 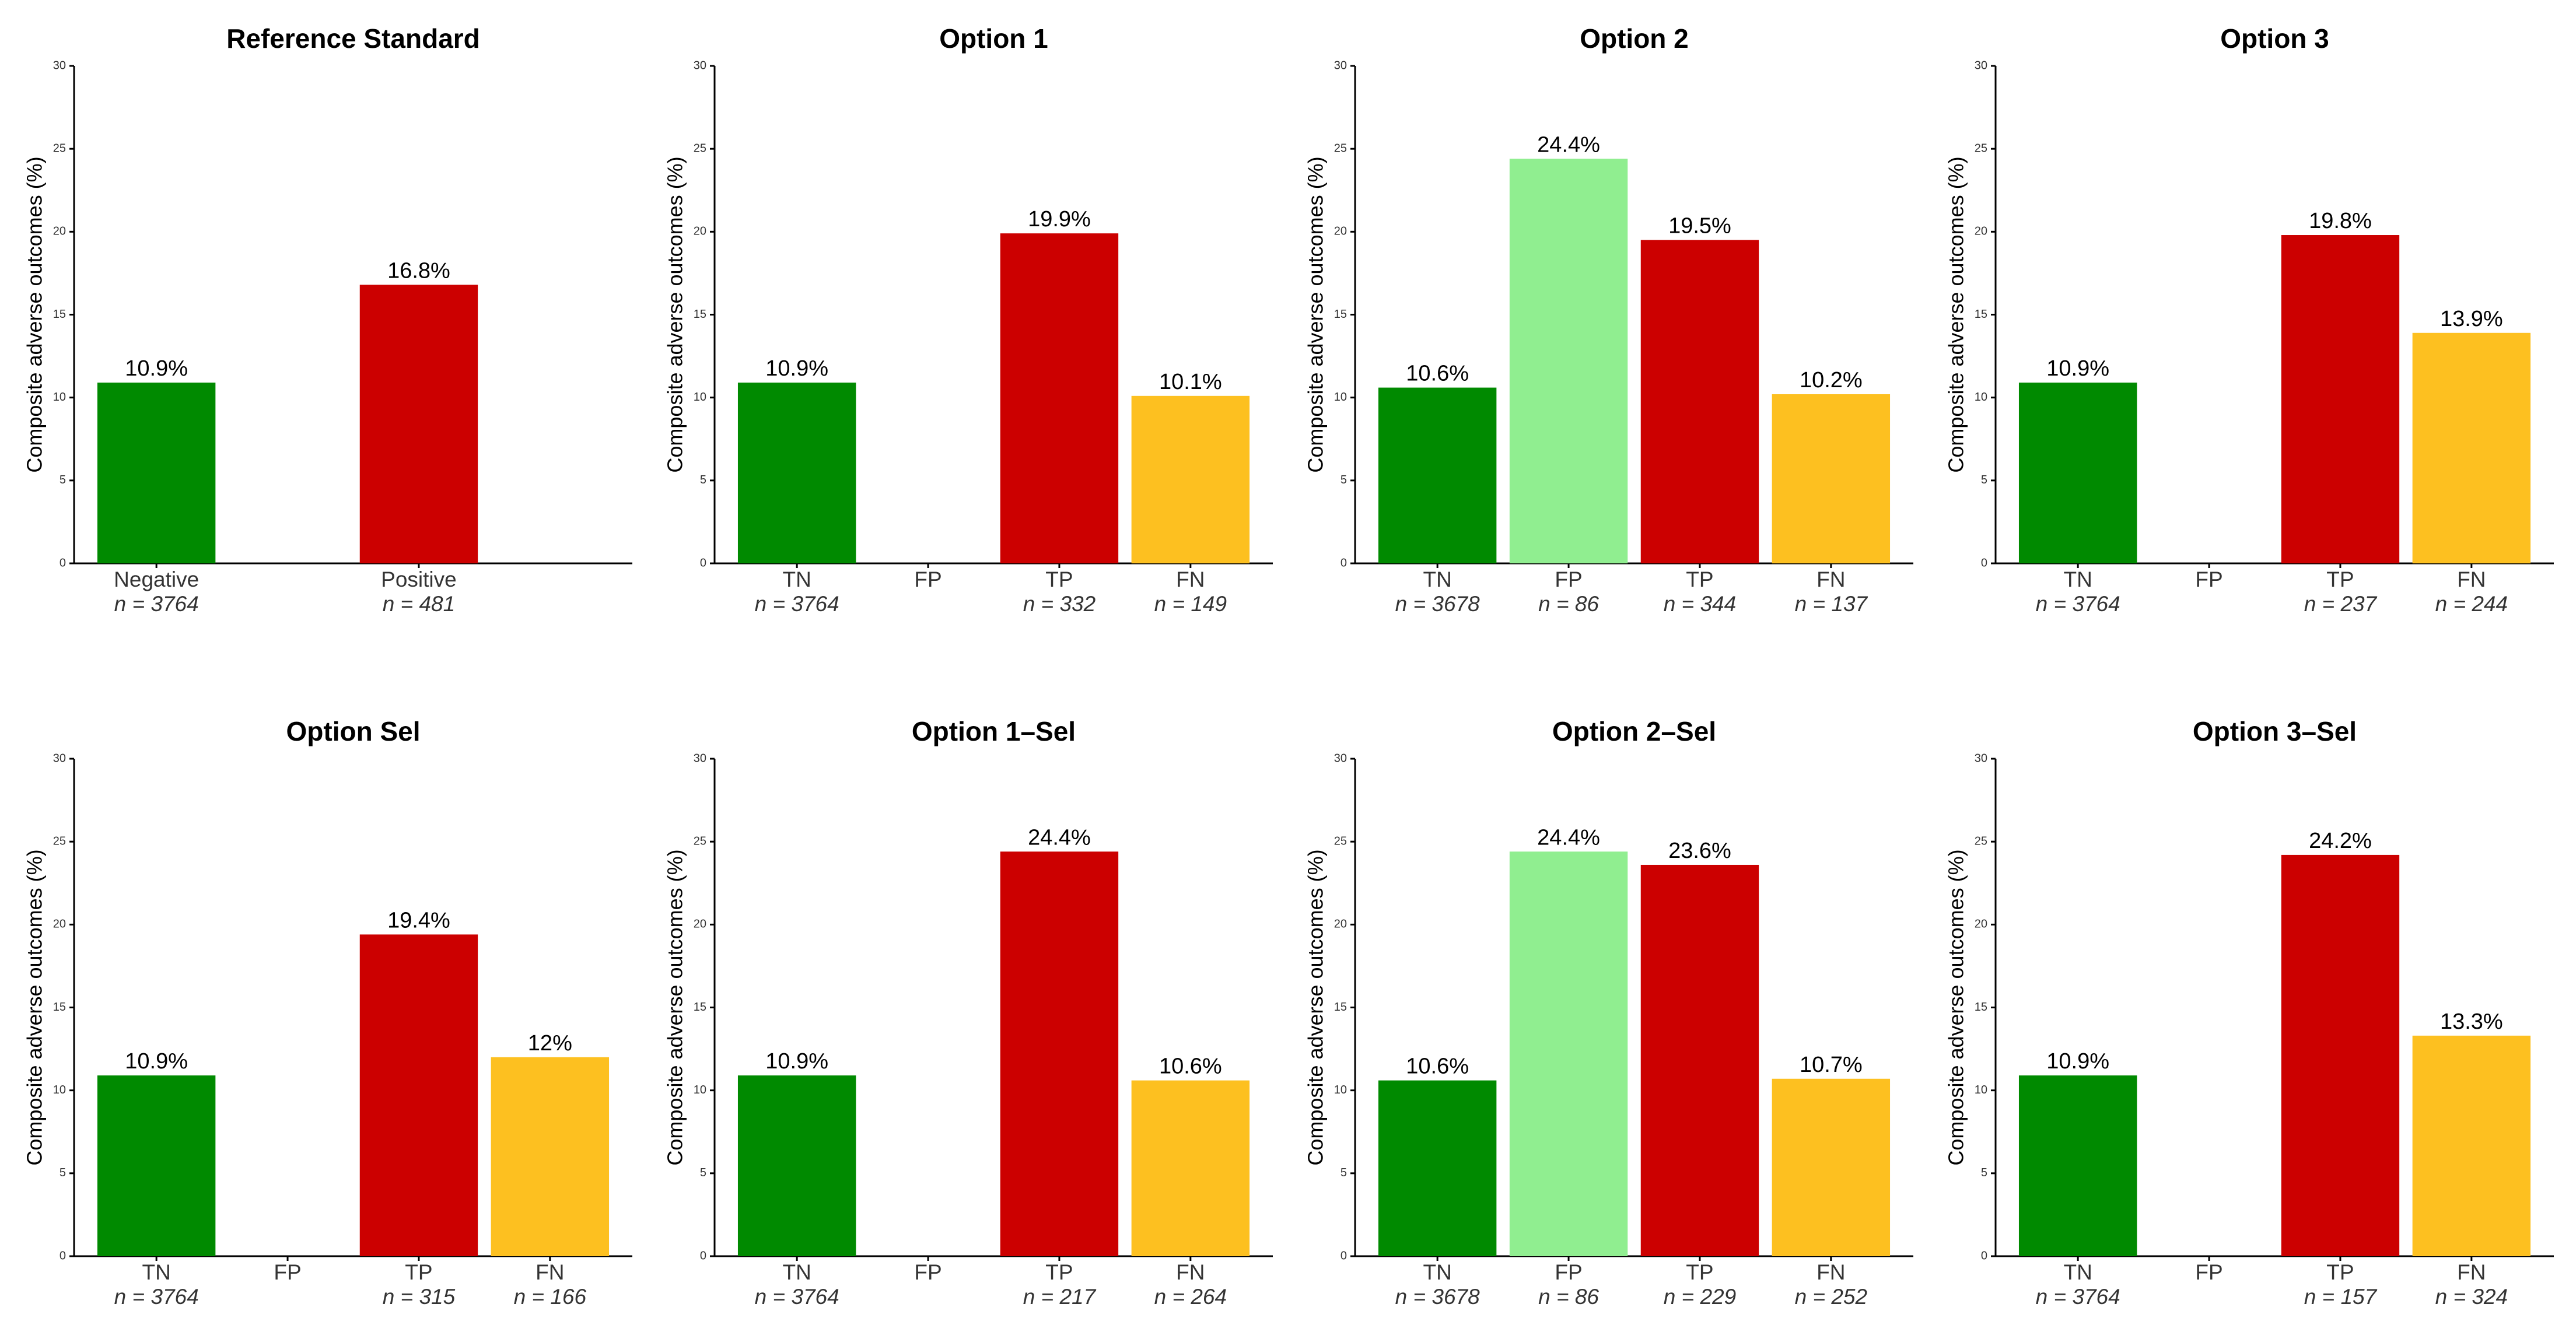 I want to click on value-label: 23.6%, so click(x=1699, y=851).